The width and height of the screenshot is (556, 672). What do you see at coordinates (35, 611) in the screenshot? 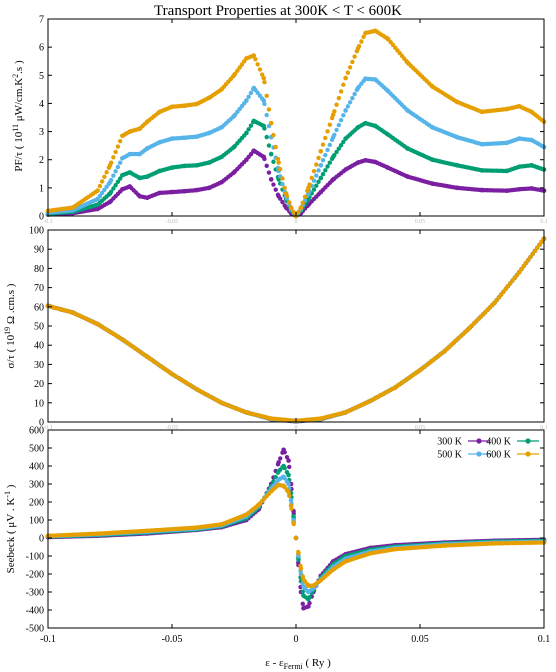
I see `seebeck-y-tick-label: -400` at bounding box center [35, 611].